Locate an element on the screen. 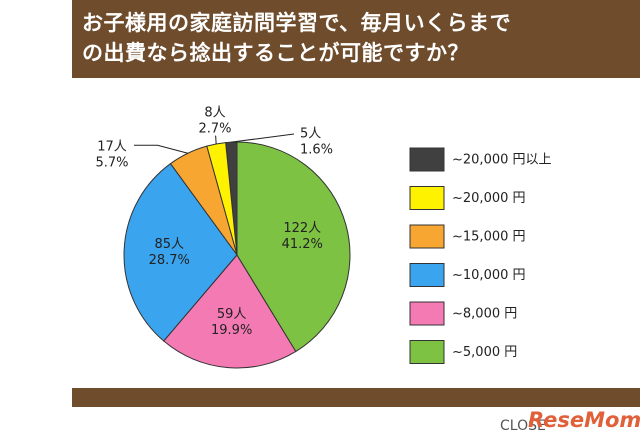 The image size is (640, 446). legend-label: ~10,000 円 is located at coordinates (489, 275).